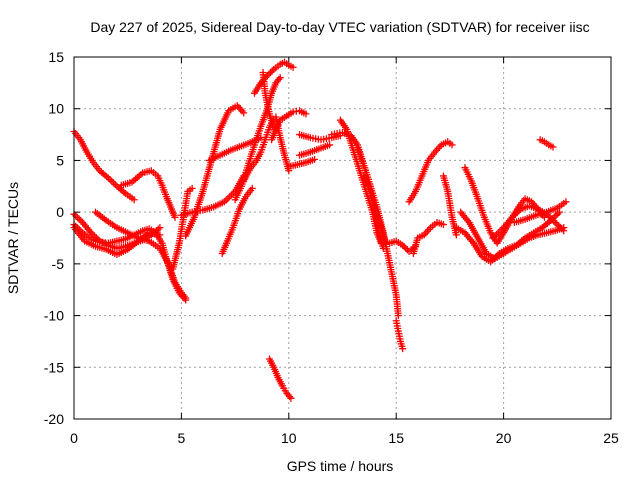  I want to click on y-tick-label: -10, so click(54, 316).